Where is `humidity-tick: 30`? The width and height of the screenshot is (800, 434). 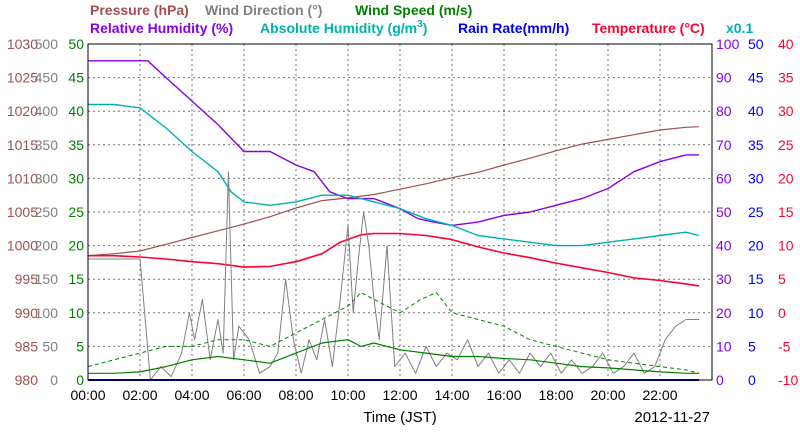 humidity-tick: 30 is located at coordinates (724, 279).